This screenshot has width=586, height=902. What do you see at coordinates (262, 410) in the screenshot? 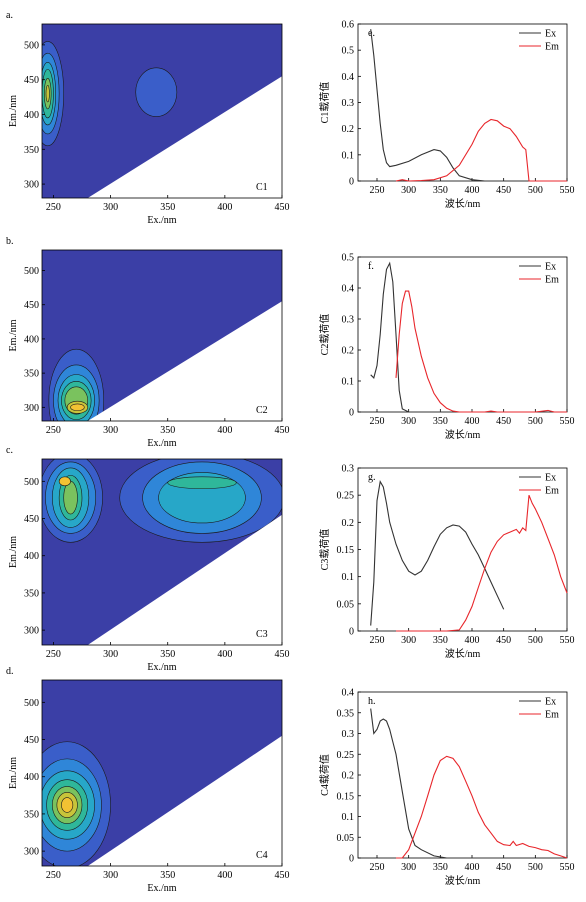
I see `component-label: C2` at bounding box center [262, 410].